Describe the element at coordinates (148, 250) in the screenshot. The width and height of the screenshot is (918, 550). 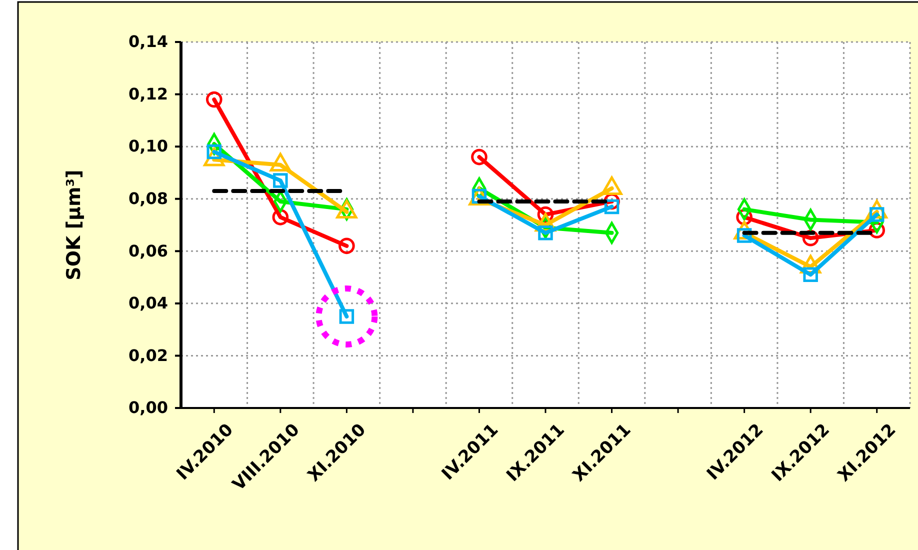
I see `y-tick-label: 0,06` at that location.